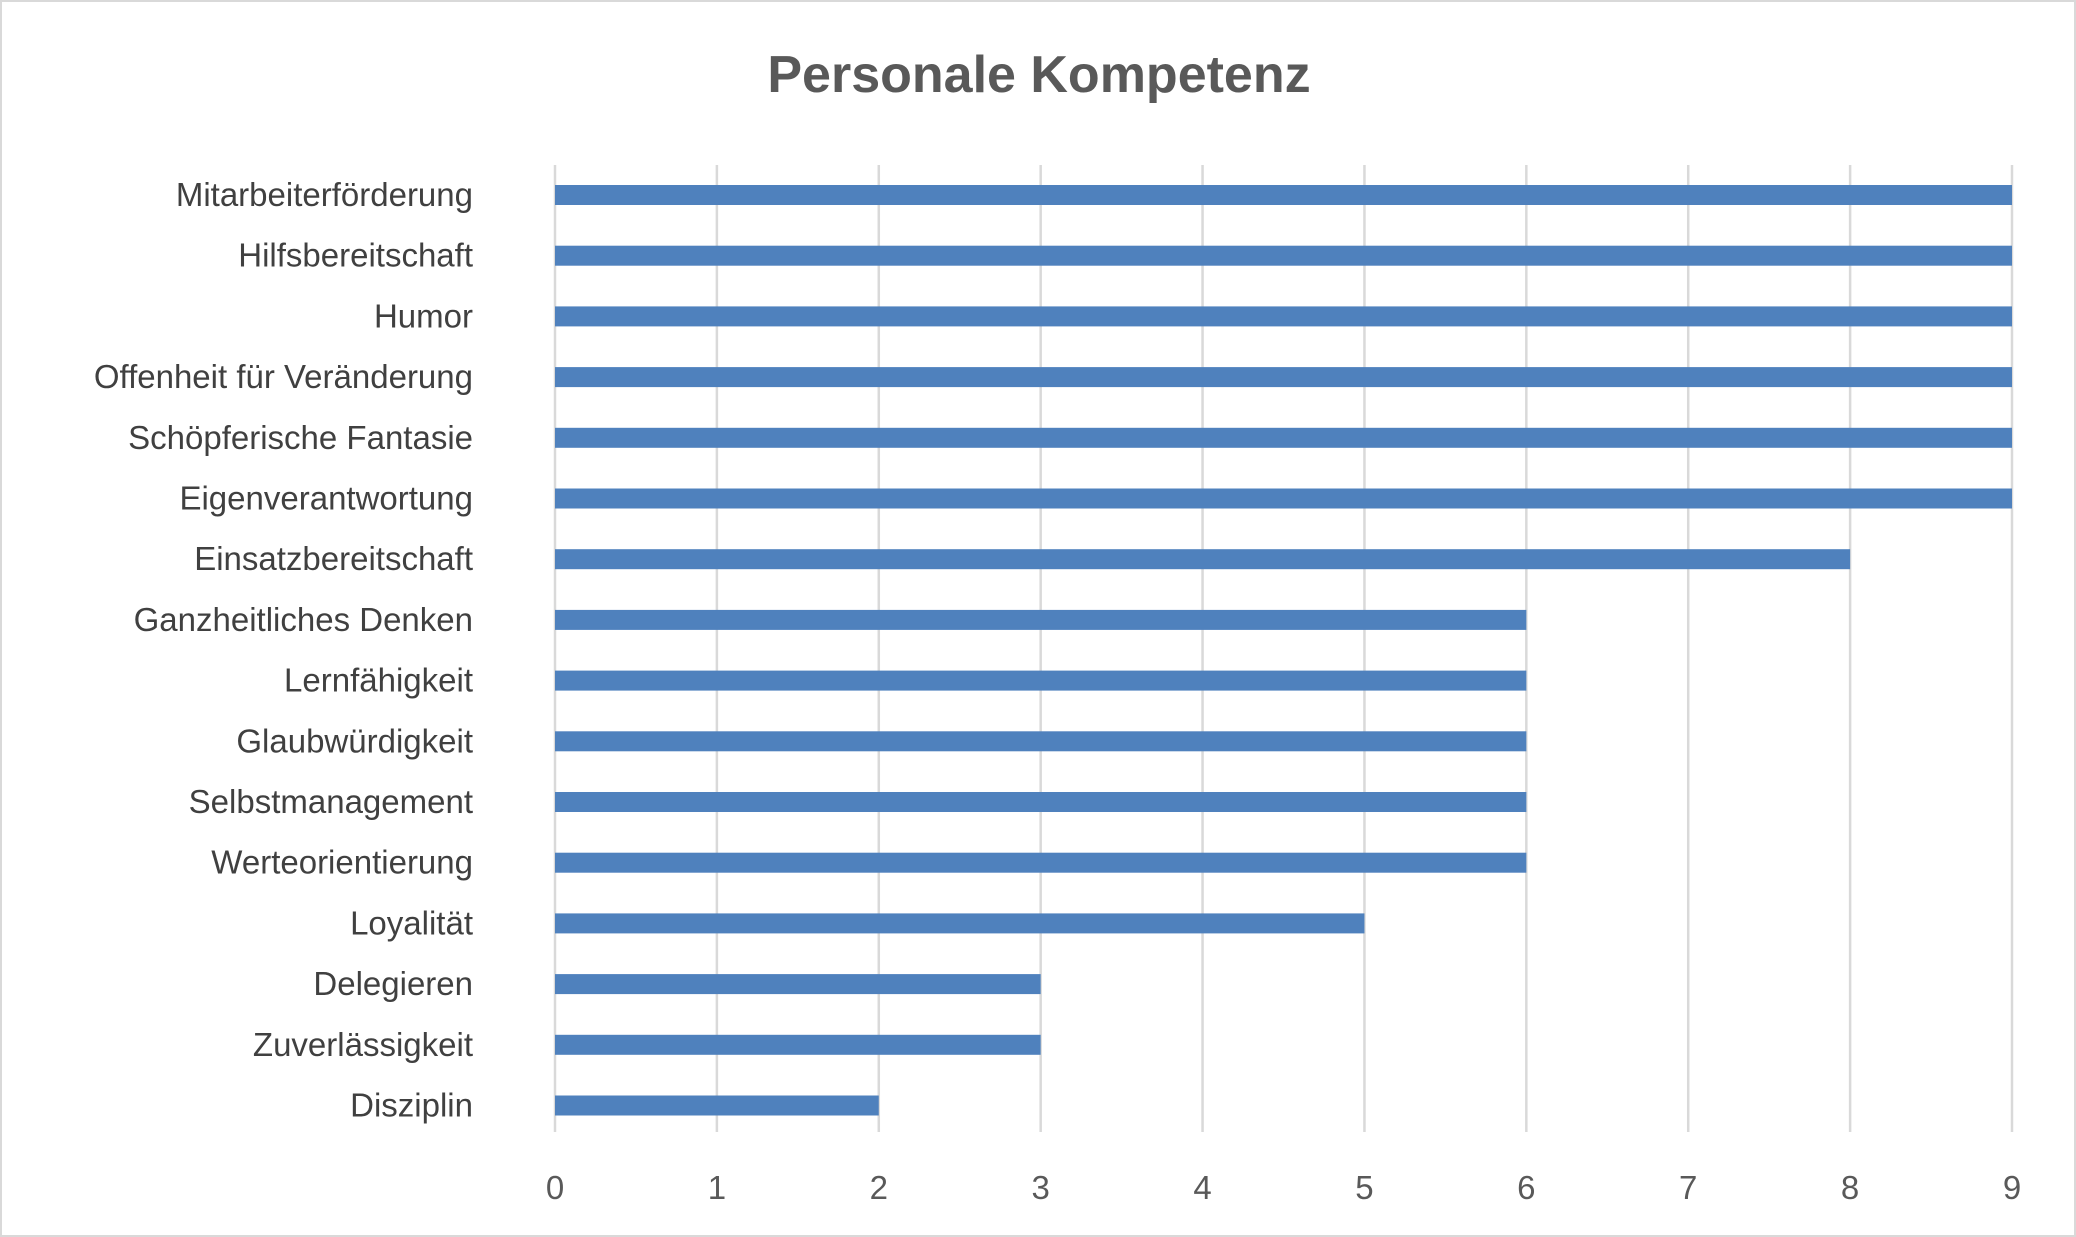  What do you see at coordinates (1038, 75) in the screenshot?
I see `chart-title: Personale Kompetenz` at bounding box center [1038, 75].